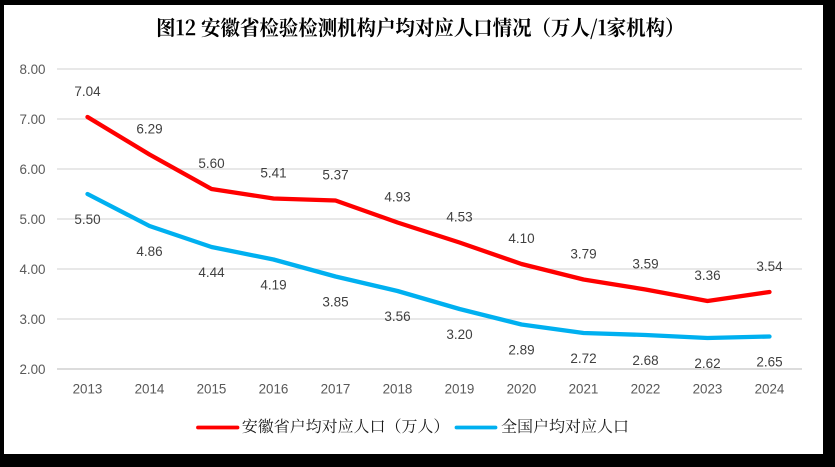  I want to click on svg-text: 3.54, so click(769, 266).